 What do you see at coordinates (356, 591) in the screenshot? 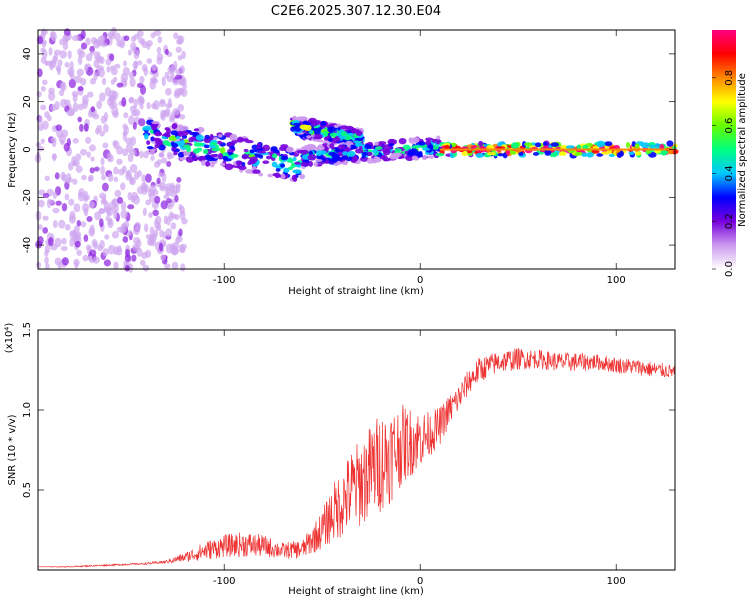
I see `snr-x-label: Height of straight line (km)` at bounding box center [356, 591].